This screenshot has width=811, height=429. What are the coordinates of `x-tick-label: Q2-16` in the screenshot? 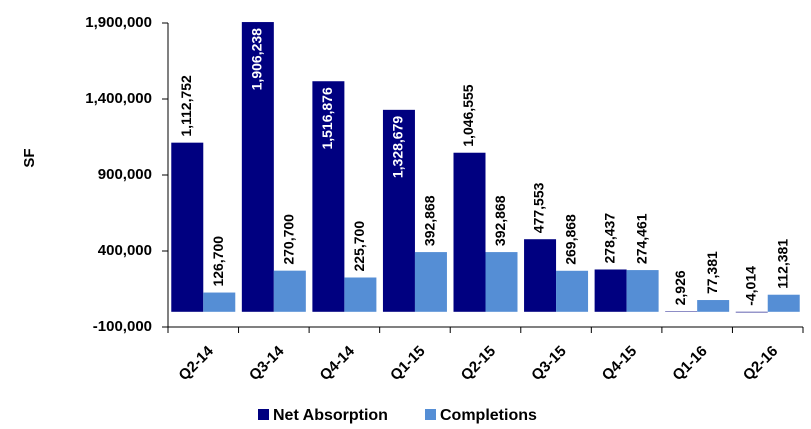 It's located at (761, 364).